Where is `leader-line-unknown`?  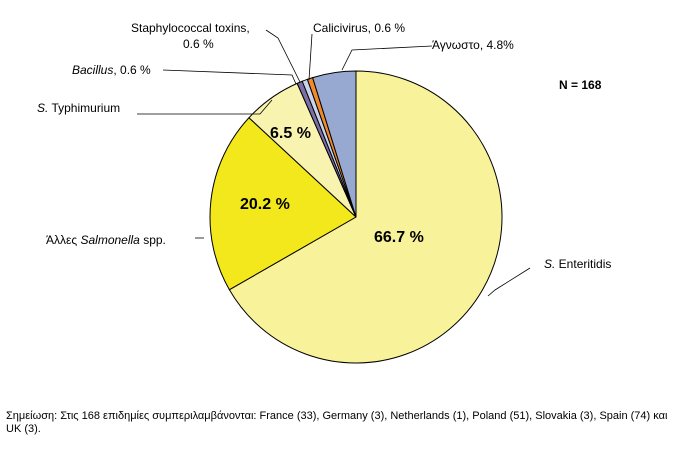
leader-line-unknown is located at coordinates (387, 58).